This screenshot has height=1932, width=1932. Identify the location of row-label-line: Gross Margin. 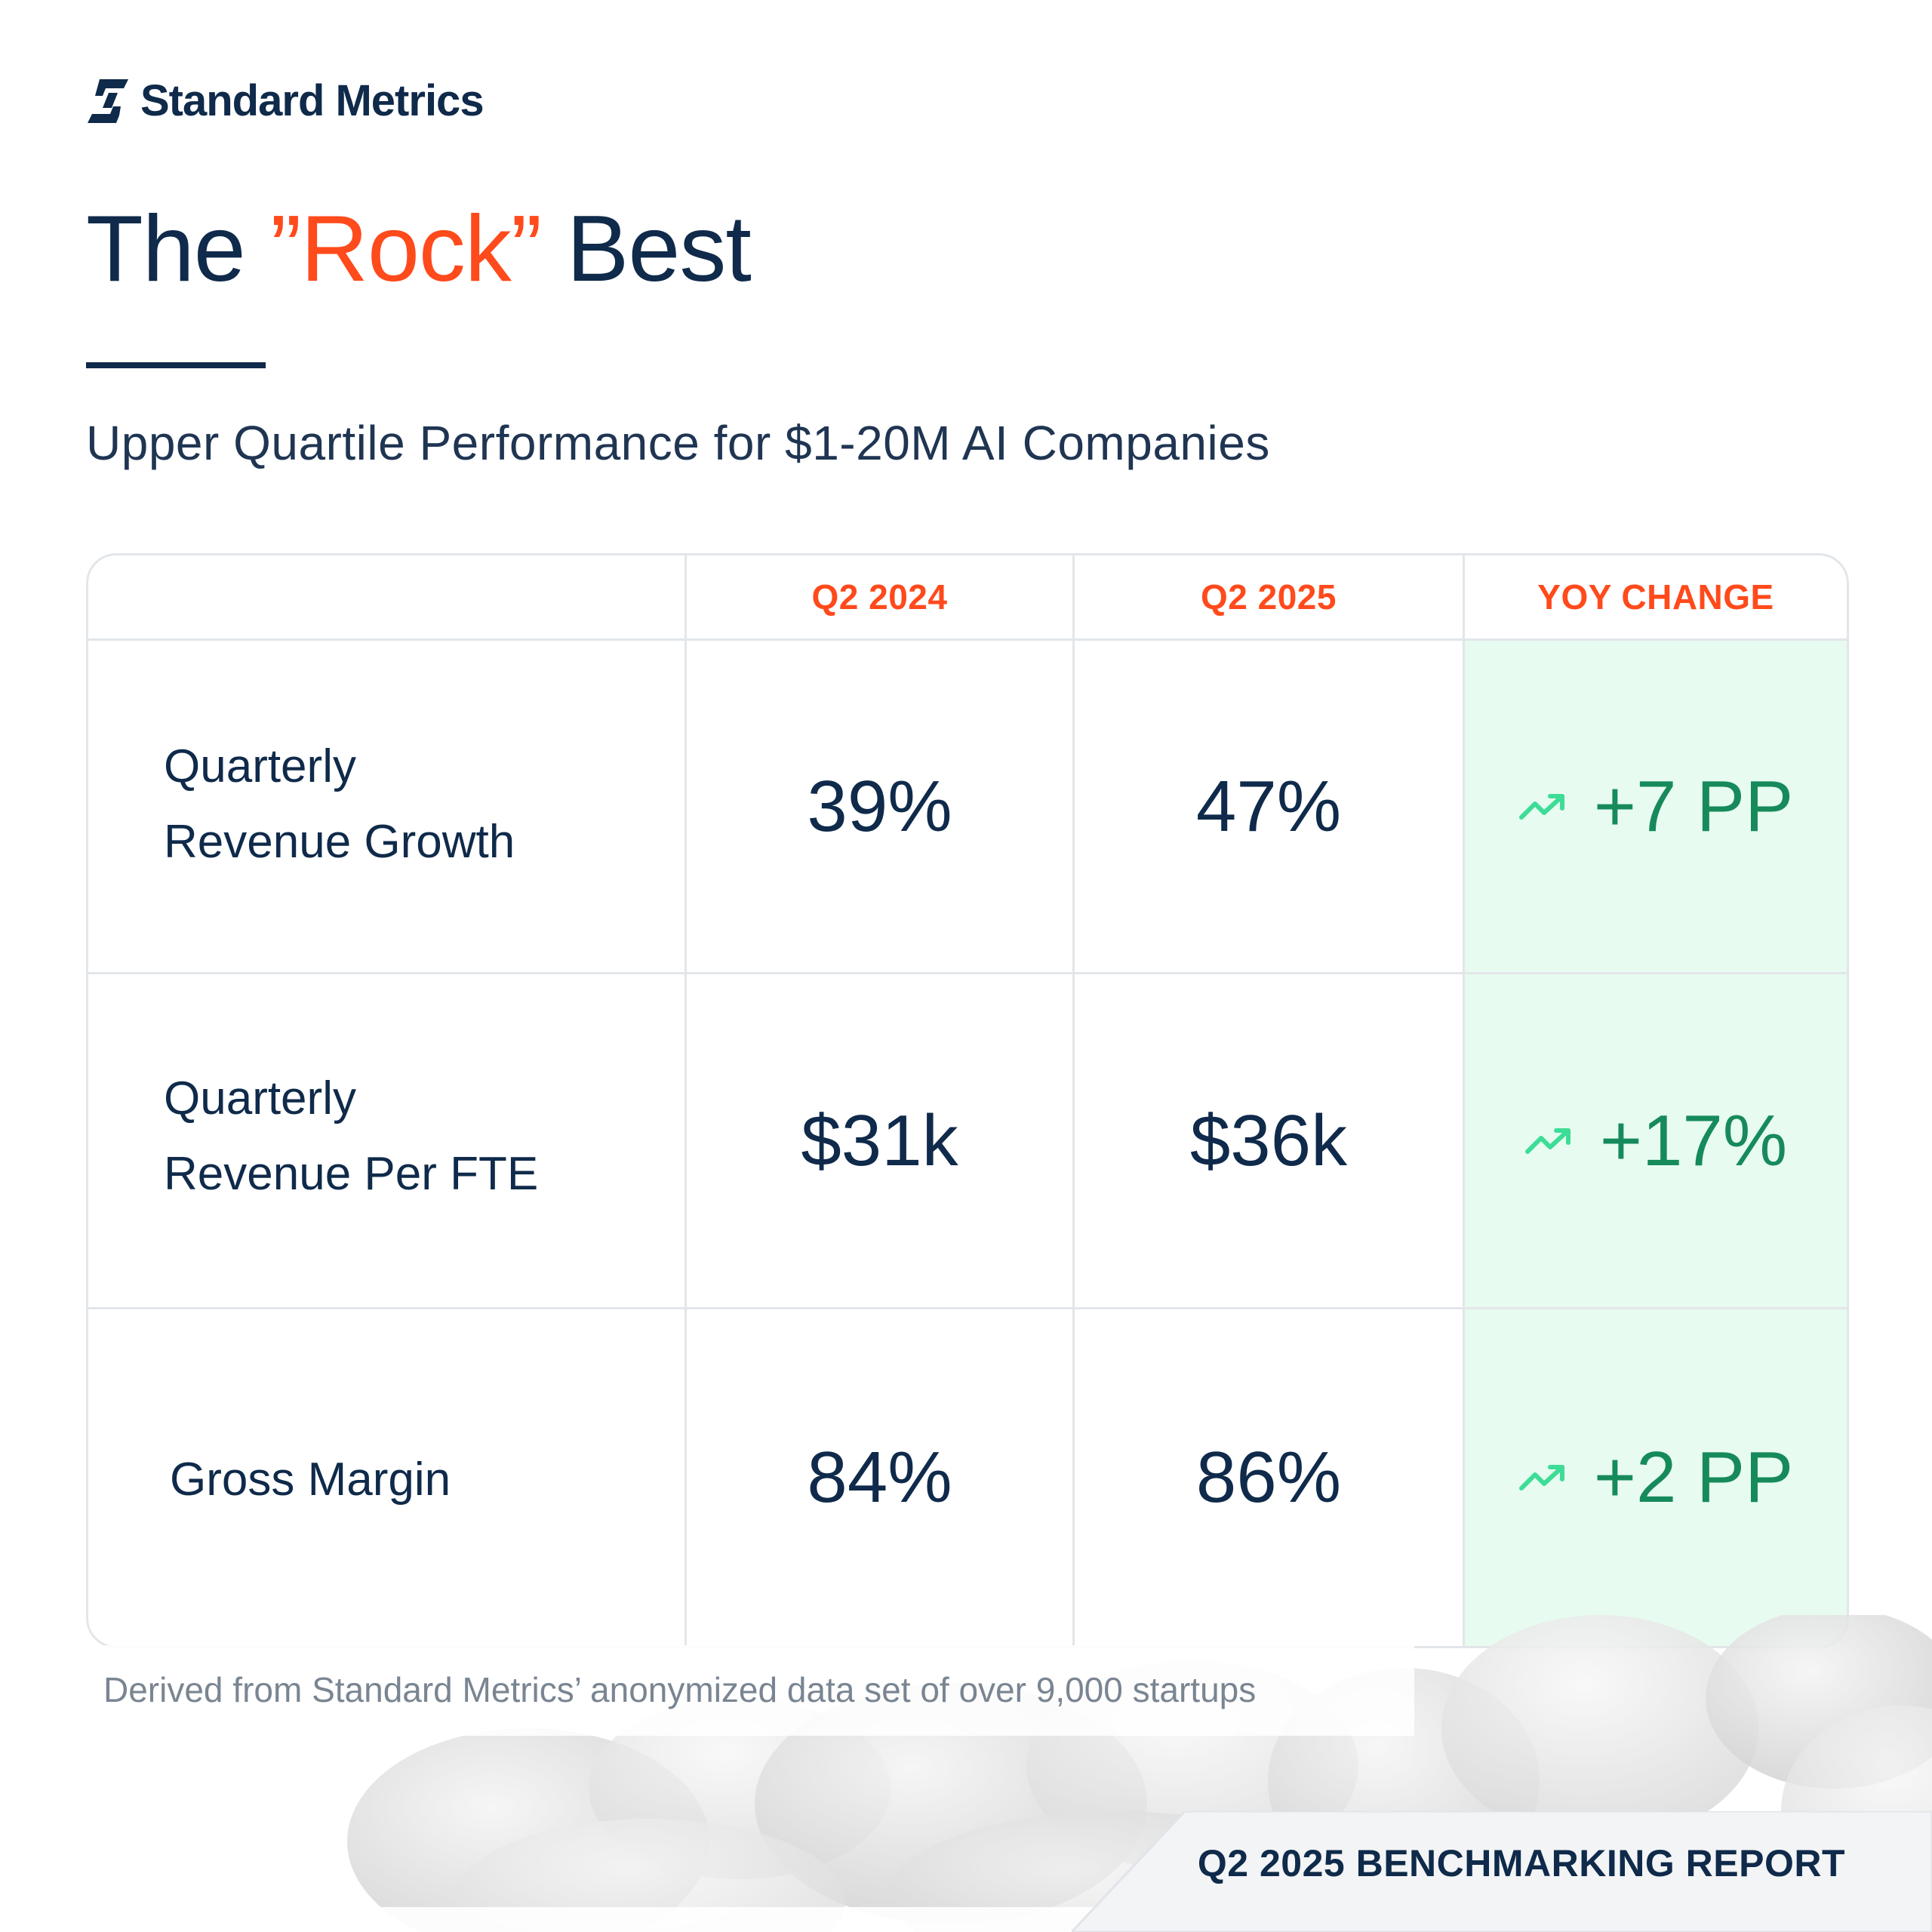
(310, 1480).